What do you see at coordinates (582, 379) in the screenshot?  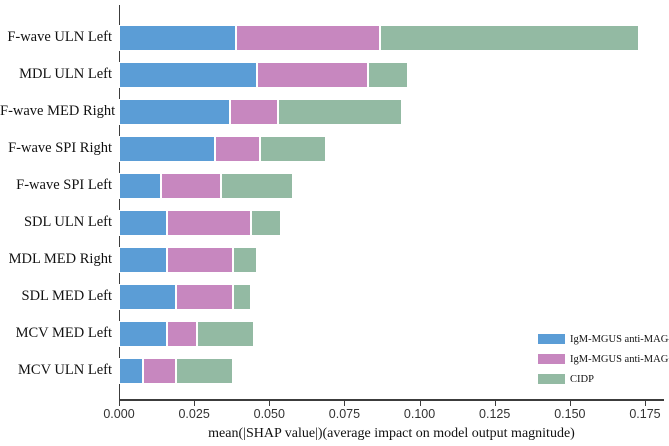 I see `legend-label: CIDP` at bounding box center [582, 379].